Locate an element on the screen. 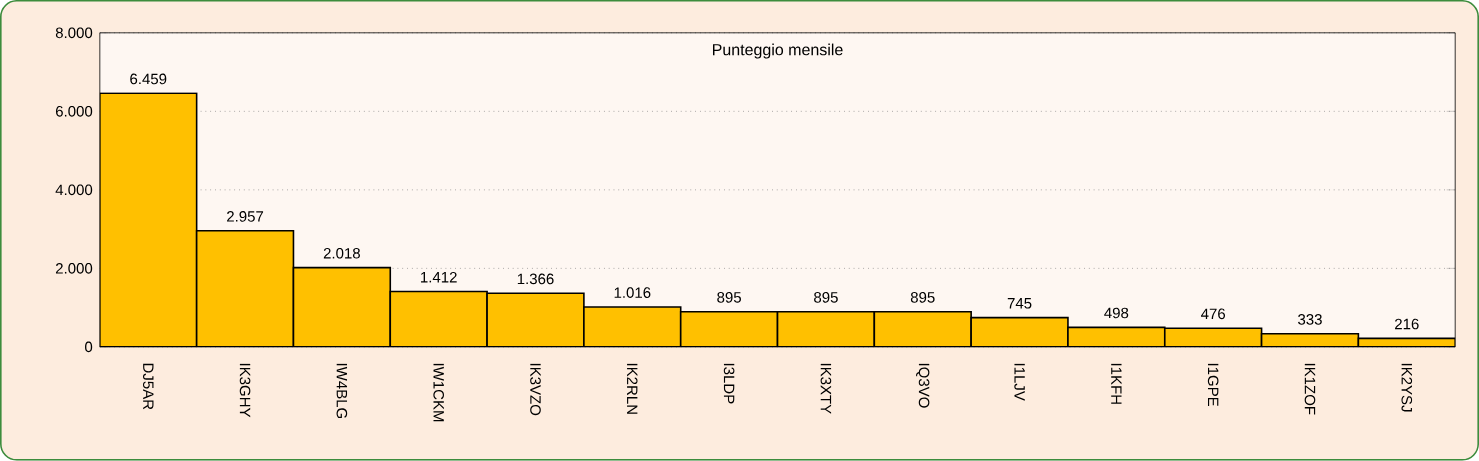 Image resolution: width=1479 pixels, height=461 pixels. x-tick-label: I1GPE is located at coordinates (1213, 385).